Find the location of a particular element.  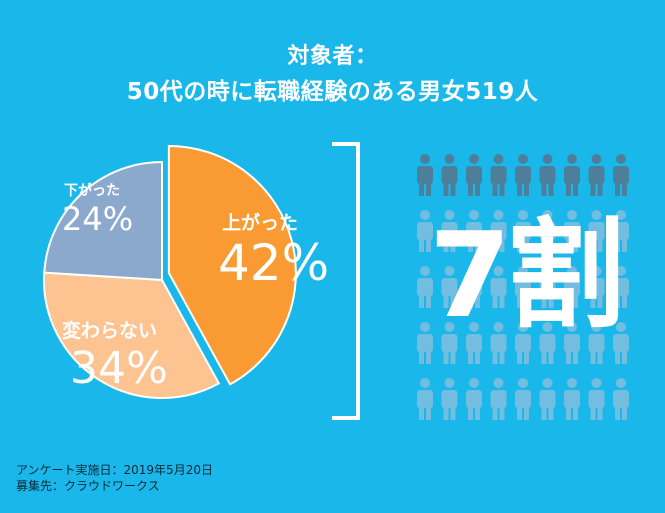

slice-down is located at coordinates (103, 221).